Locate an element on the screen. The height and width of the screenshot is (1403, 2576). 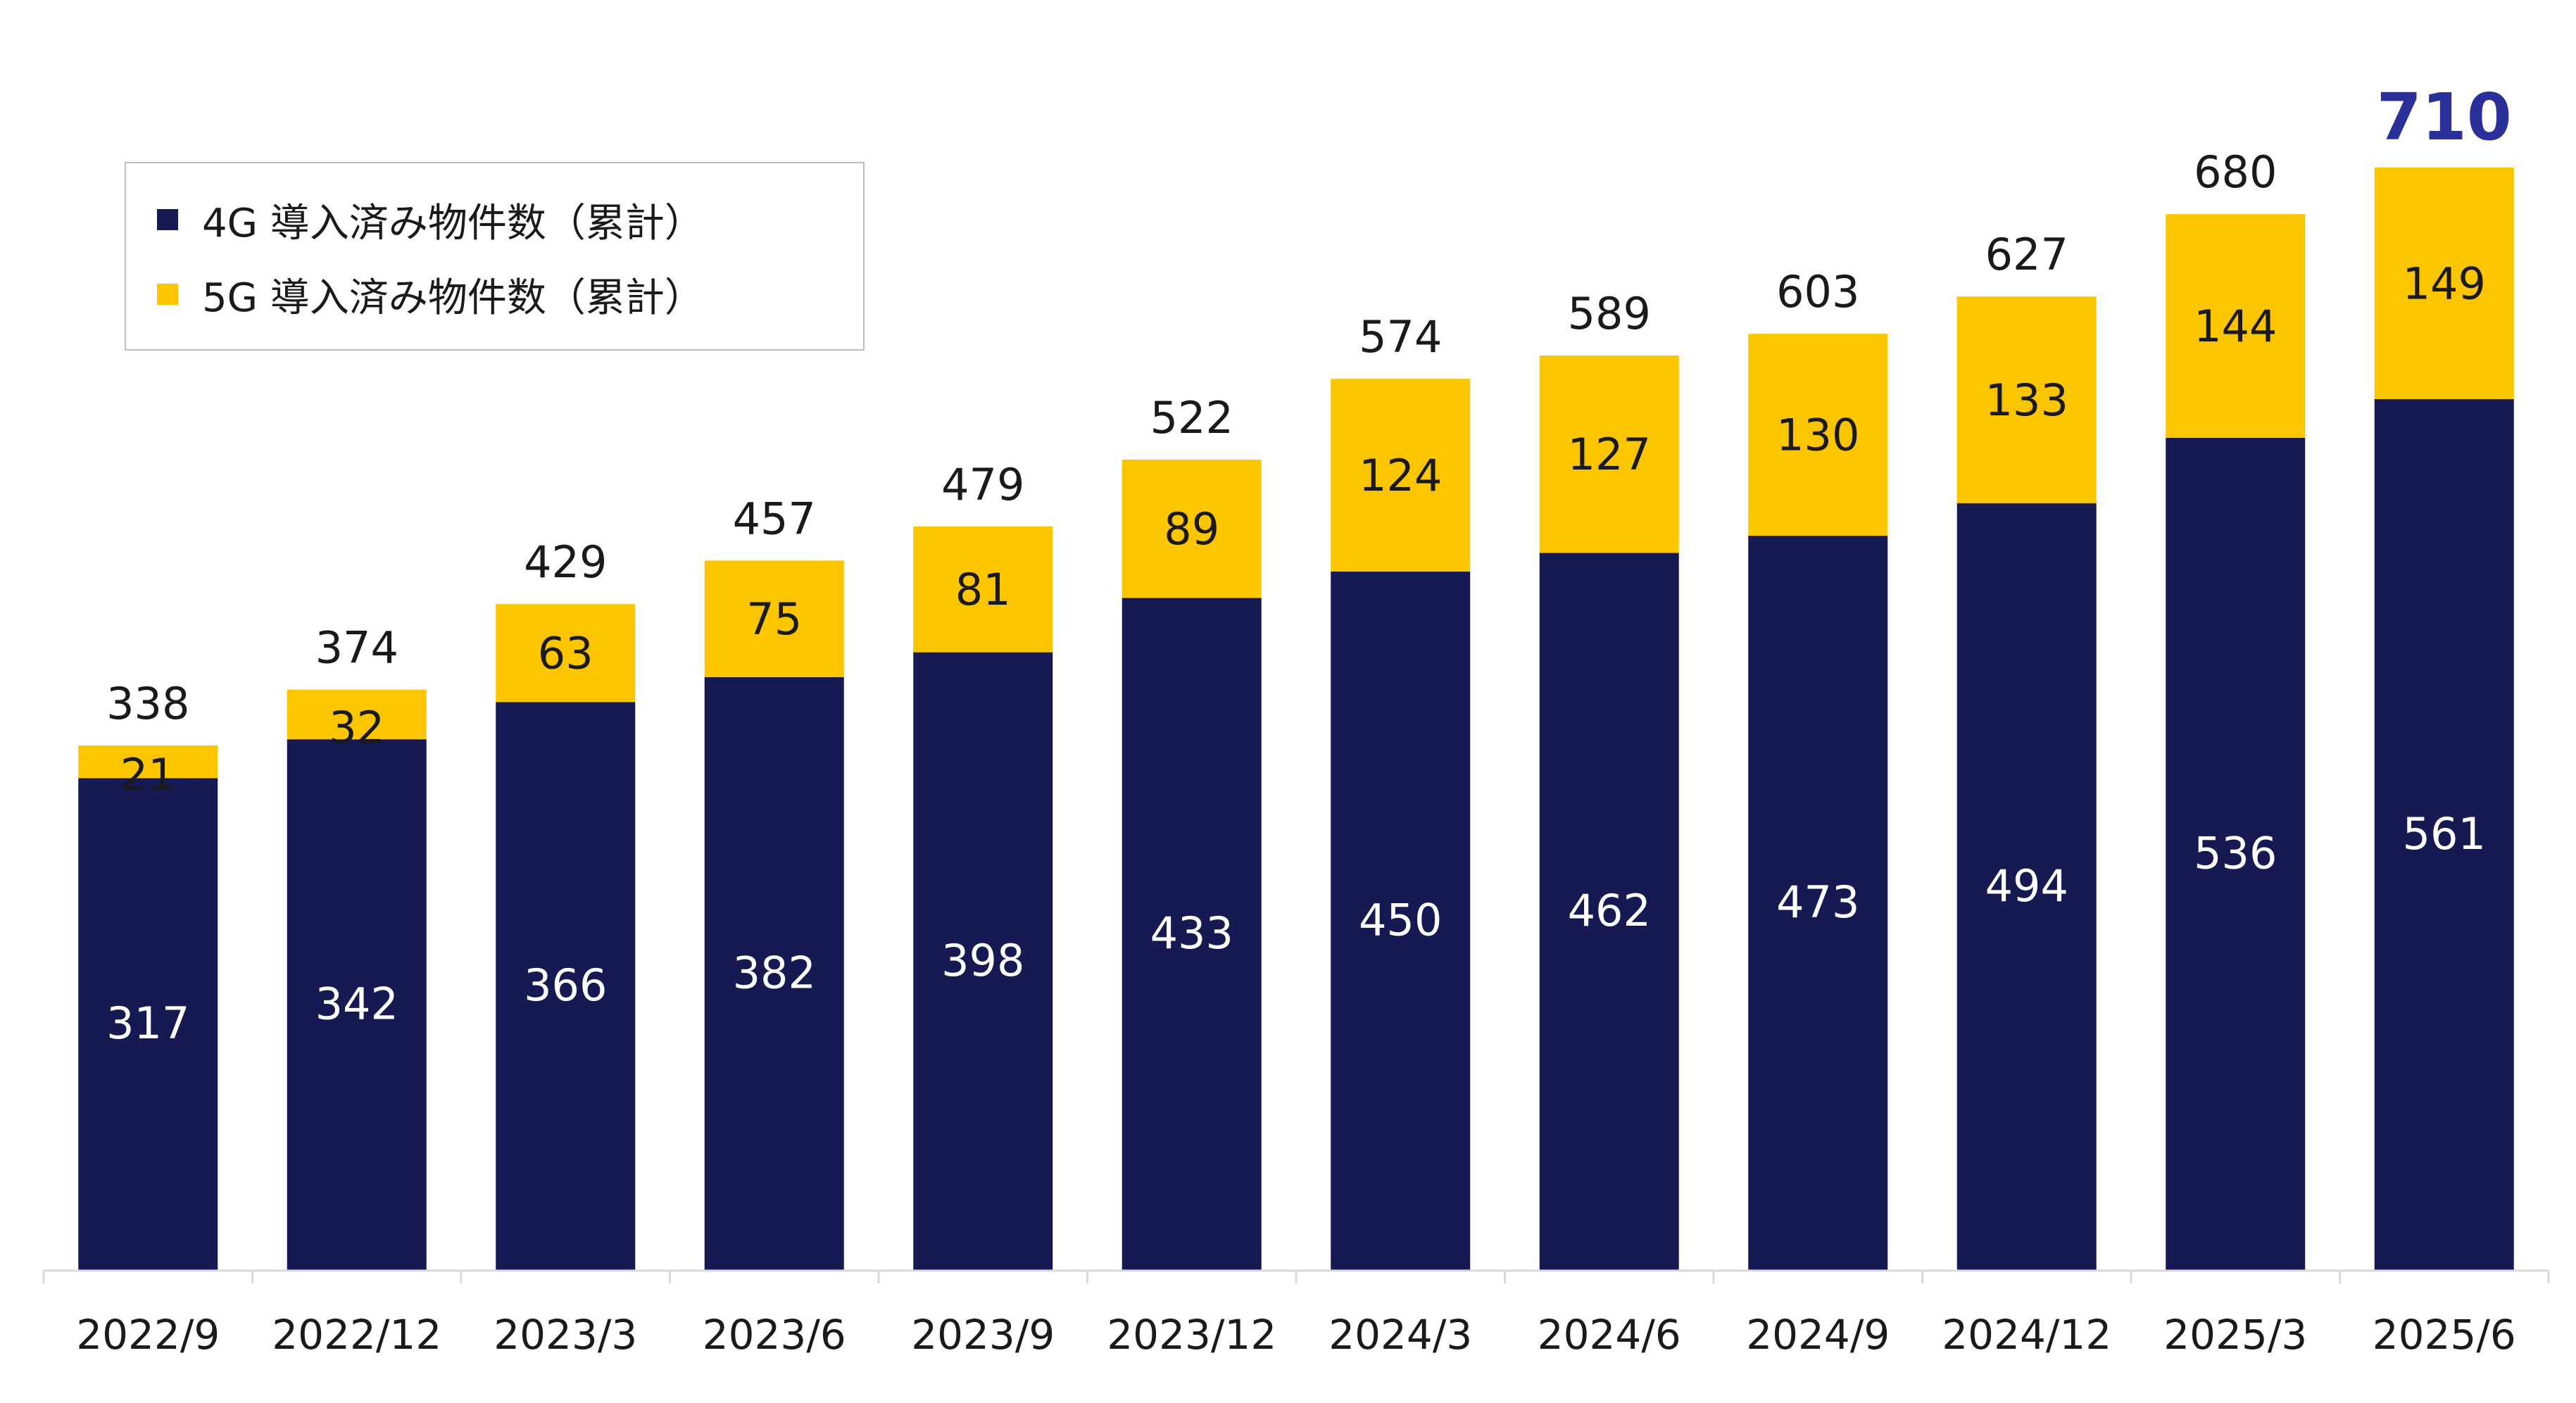
data-label-5g: 63 is located at coordinates (565, 653).